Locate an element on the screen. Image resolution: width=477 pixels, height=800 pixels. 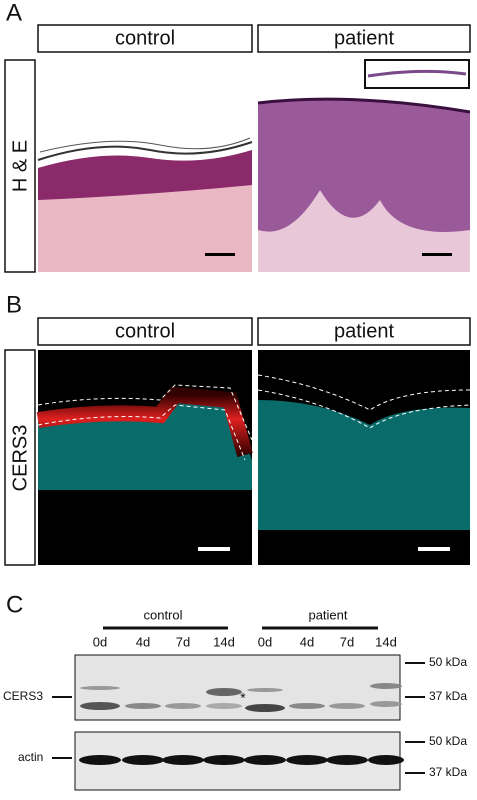
stain-label: H & E is located at coordinates (20, 166).